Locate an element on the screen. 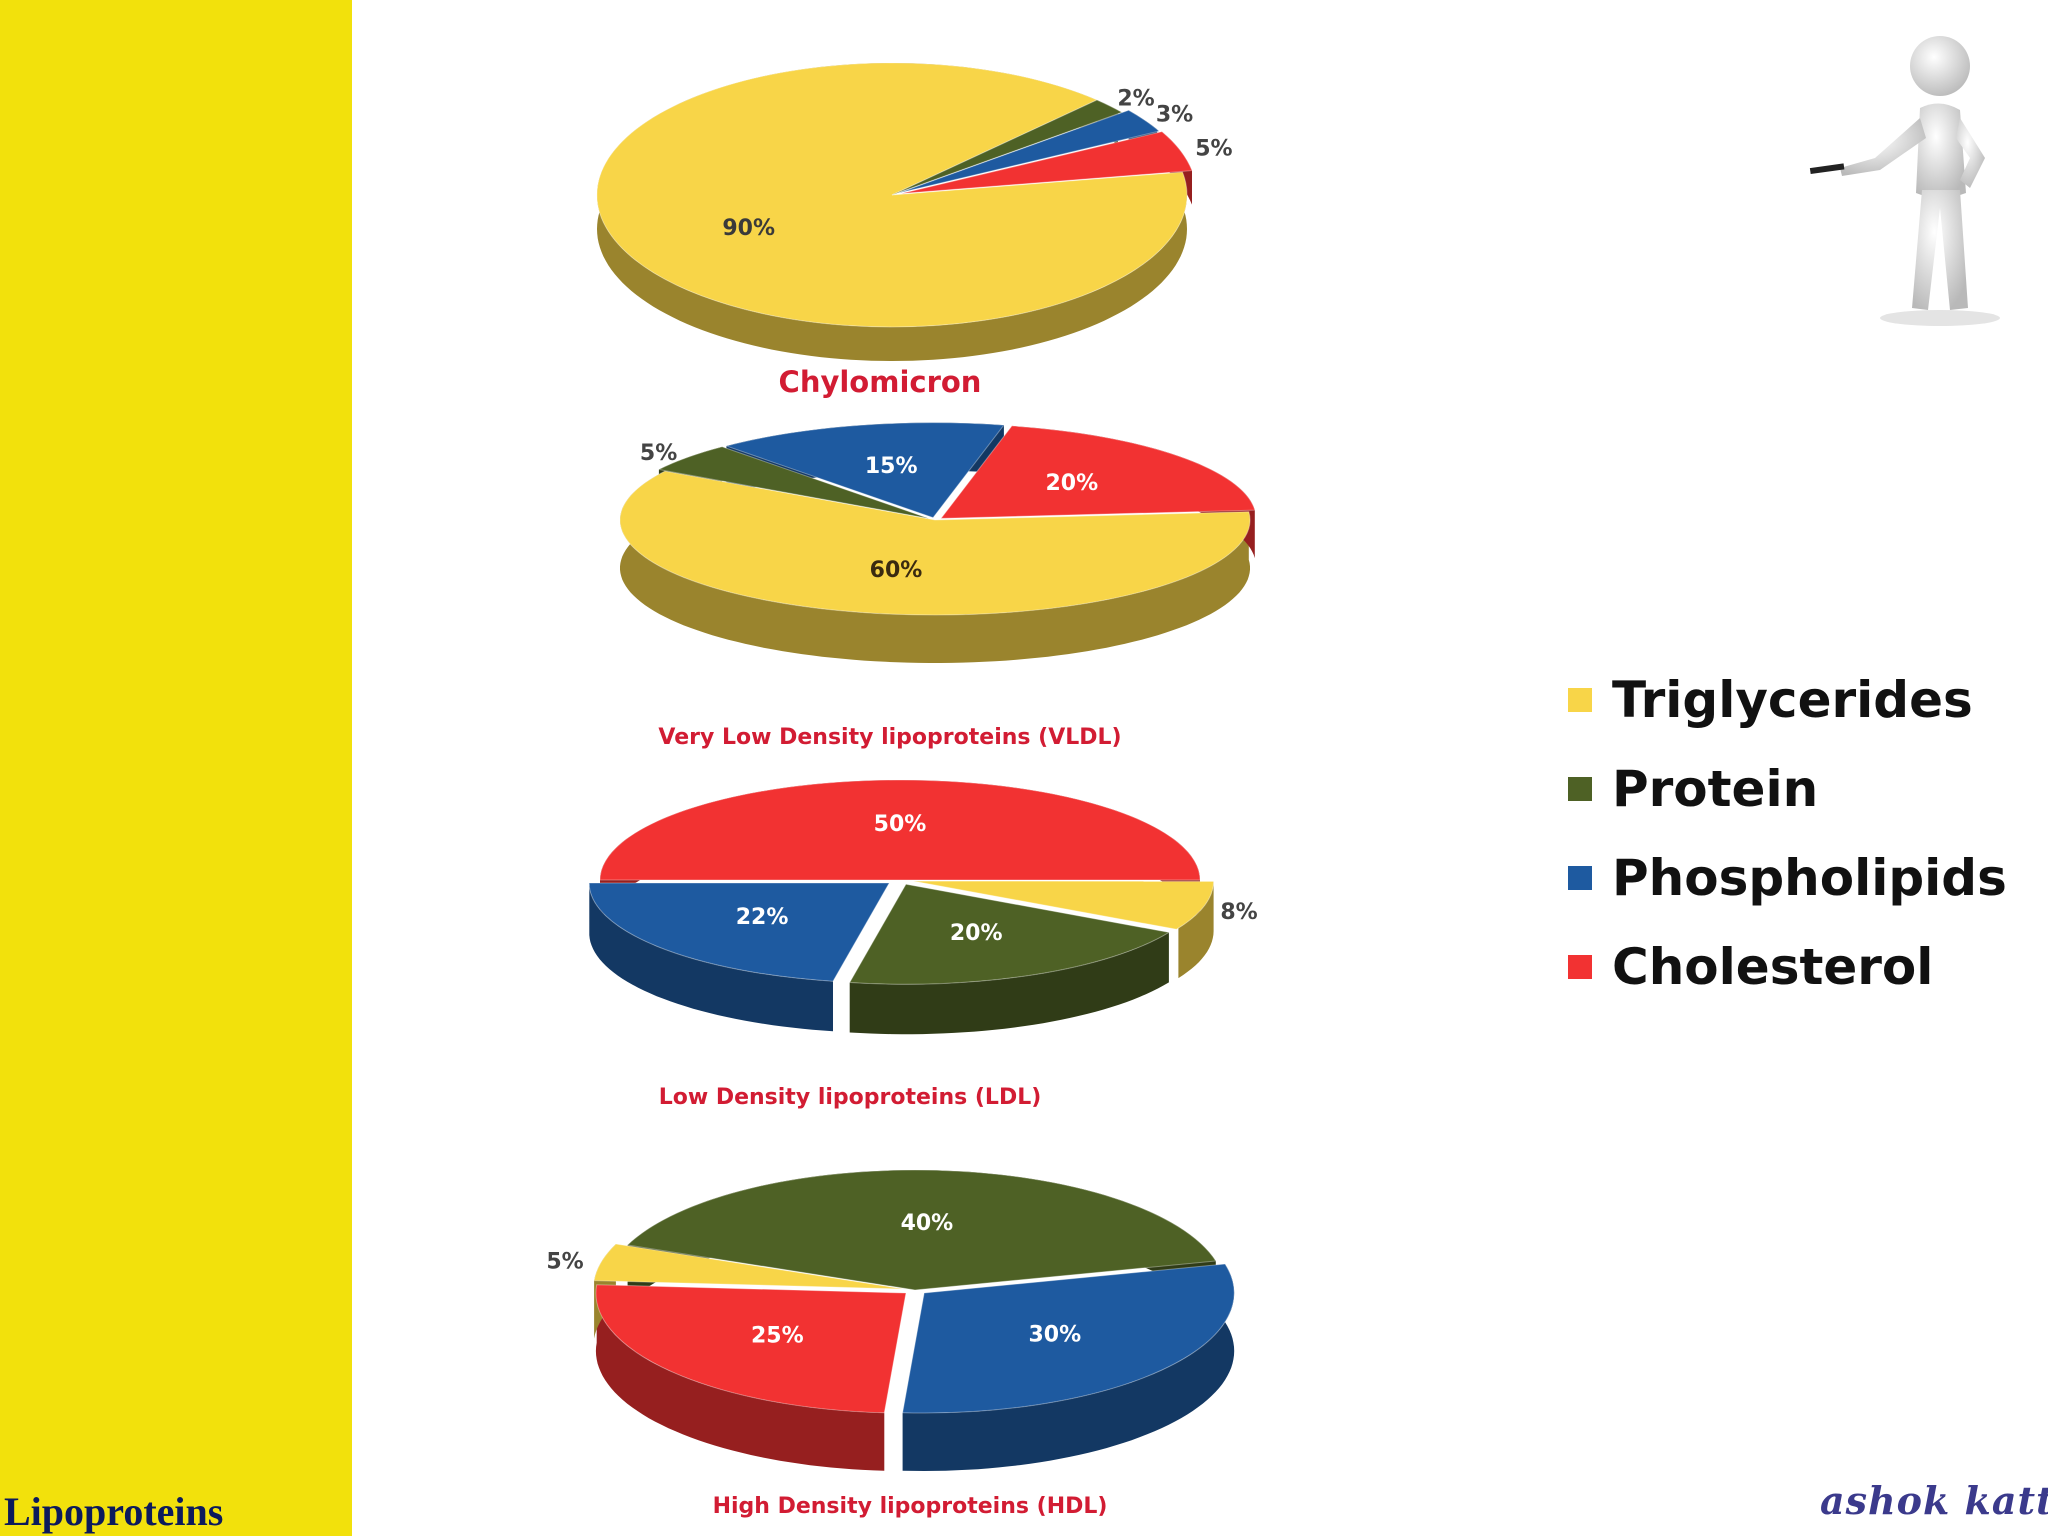 The image size is (2048, 1536). pie-slice-label: 25% is located at coordinates (777, 1335).